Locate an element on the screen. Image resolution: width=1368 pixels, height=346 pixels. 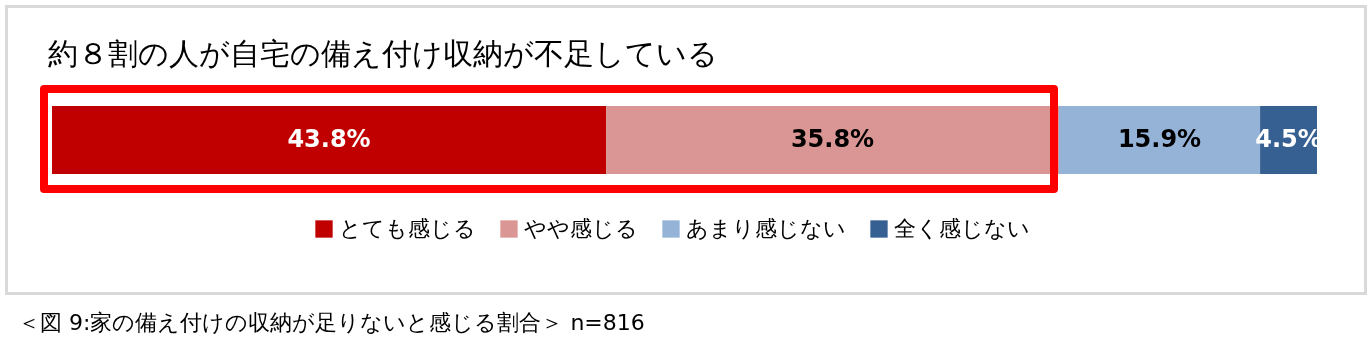
text: ＜図 9:家の備え付けの収納が足りないと感じる割合＞ n=816 is located at coordinates (331, 323).